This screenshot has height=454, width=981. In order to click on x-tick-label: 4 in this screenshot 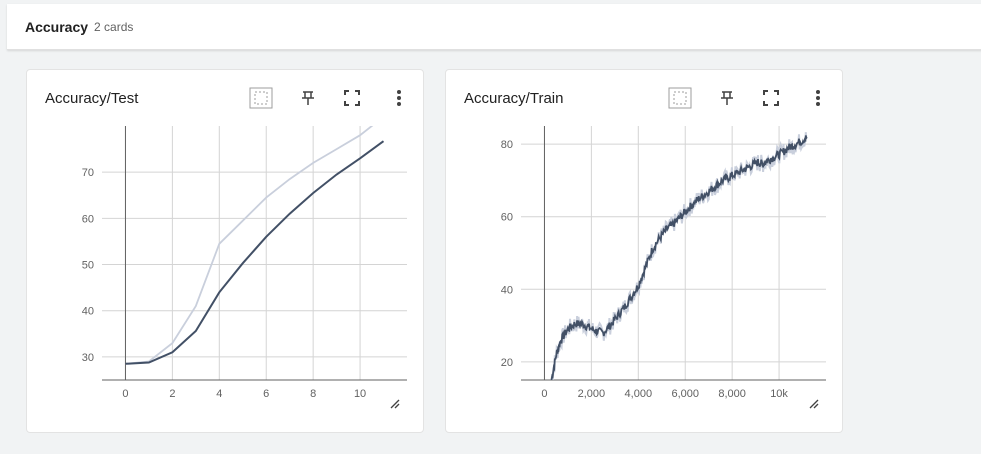, I will do `click(219, 394)`.